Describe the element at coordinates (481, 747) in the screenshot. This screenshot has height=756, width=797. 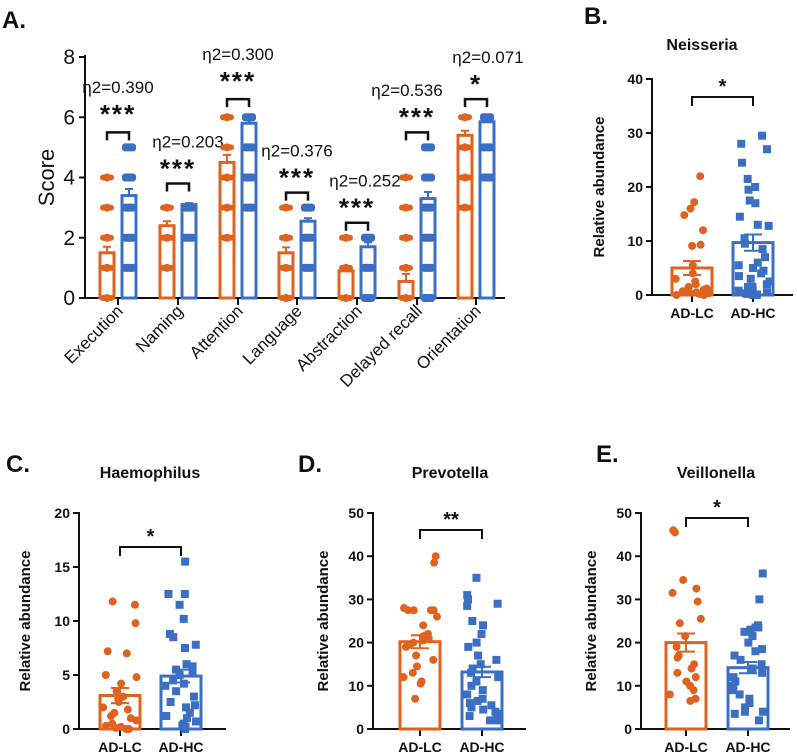
I see `x-tick-label: AD-HC` at that location.